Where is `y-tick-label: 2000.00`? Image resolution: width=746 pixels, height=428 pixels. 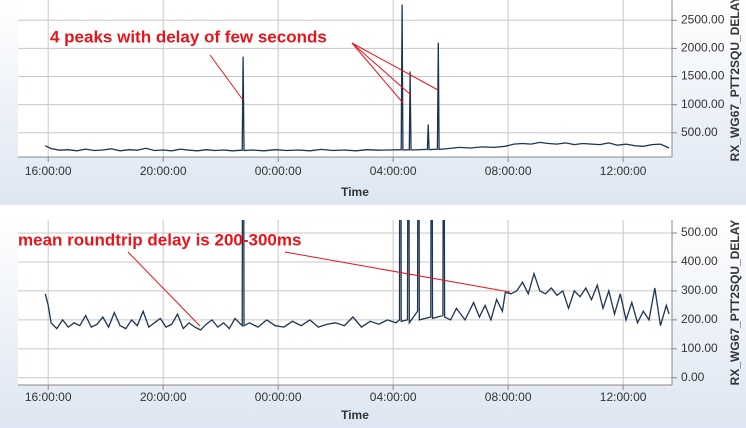 y-tick-label: 2000.00 is located at coordinates (703, 48).